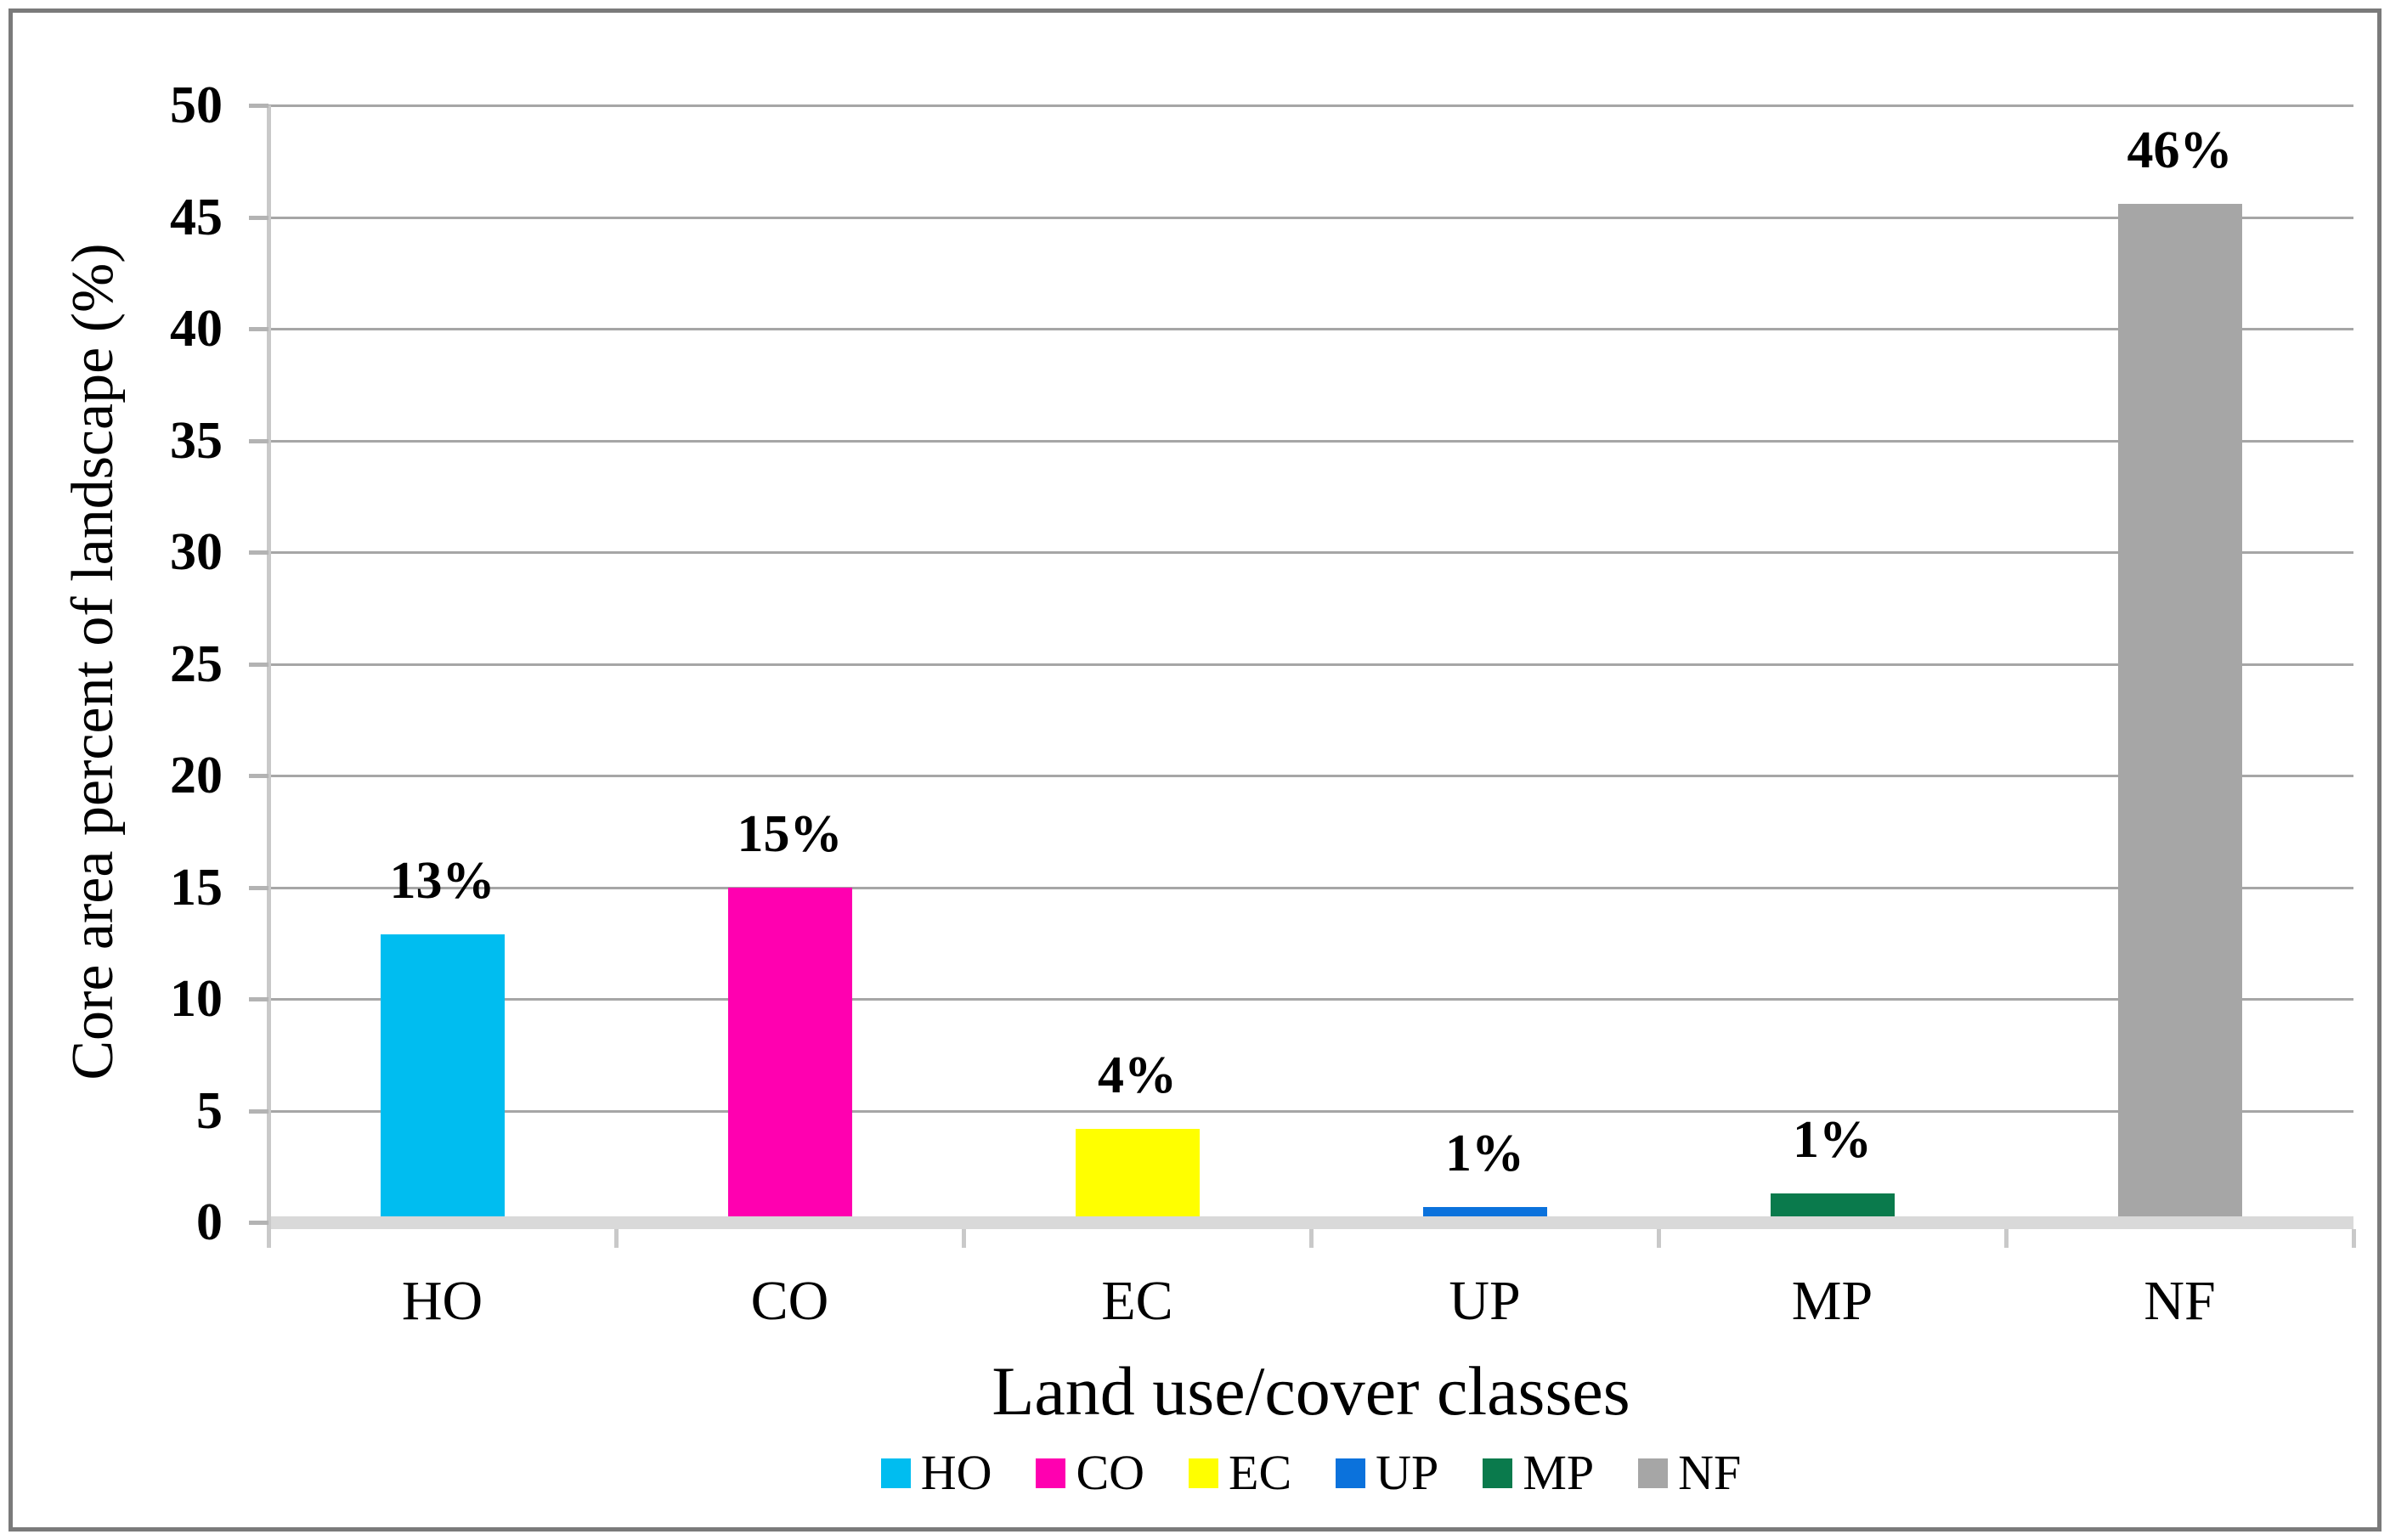 The width and height of the screenshot is (2390, 1540). What do you see at coordinates (209, 1110) in the screenshot?
I see `y-tick-label: 5` at bounding box center [209, 1110].